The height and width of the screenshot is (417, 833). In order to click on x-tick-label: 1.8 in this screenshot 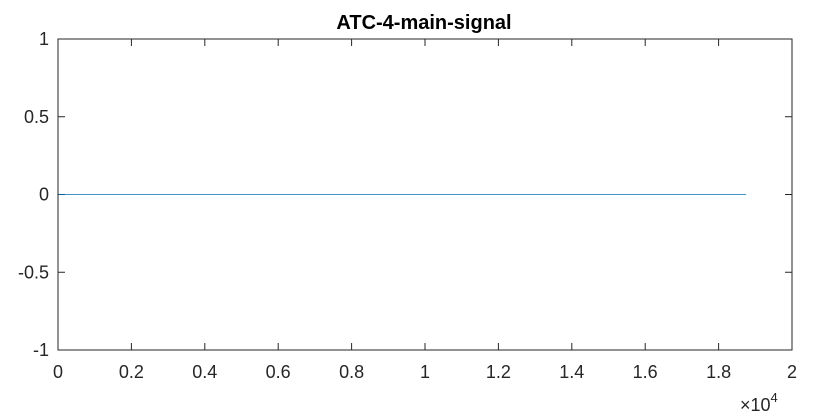, I will do `click(718, 372)`.